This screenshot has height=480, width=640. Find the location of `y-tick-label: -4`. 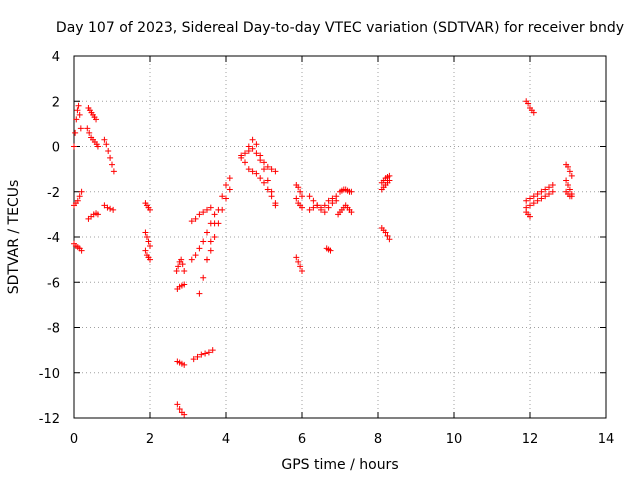

y-tick-label: -4 is located at coordinates (53, 238).